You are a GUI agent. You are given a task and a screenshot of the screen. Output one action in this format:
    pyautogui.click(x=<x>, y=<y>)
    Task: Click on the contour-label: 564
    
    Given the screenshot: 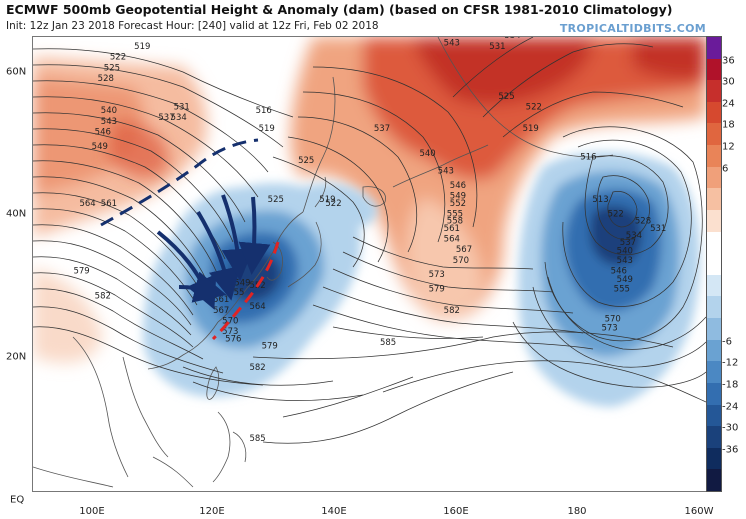 What is the action you would take?
    pyautogui.click(x=87, y=204)
    